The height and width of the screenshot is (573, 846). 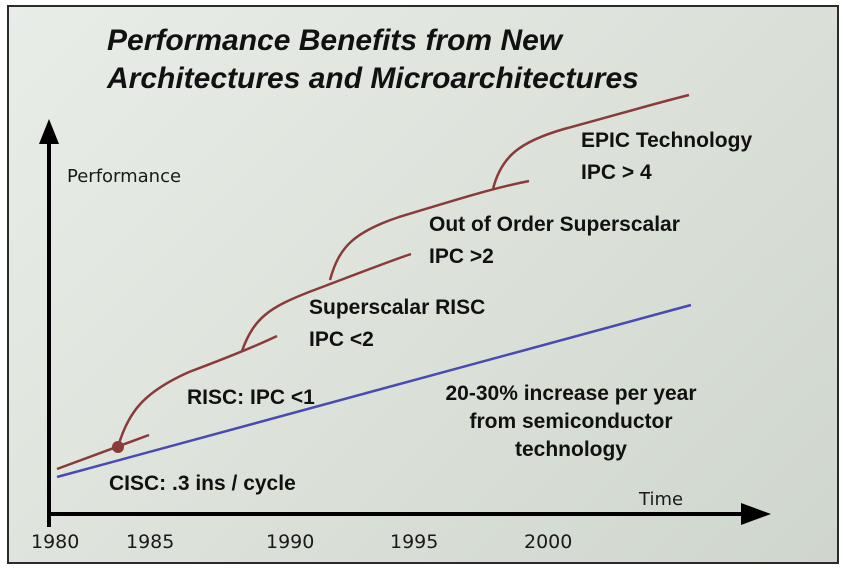 I want to click on trend-label-line-1: 20-30% increase per year, so click(x=570, y=393).